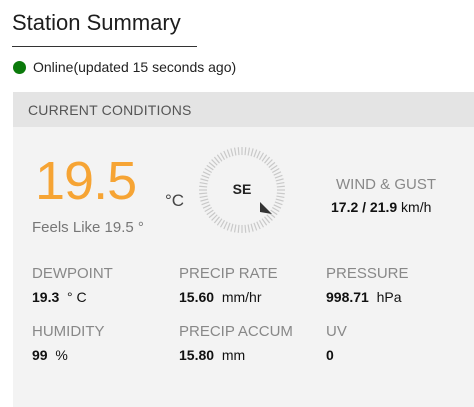  What do you see at coordinates (383, 207) in the screenshot?
I see `gust-speed: 21.9` at bounding box center [383, 207].